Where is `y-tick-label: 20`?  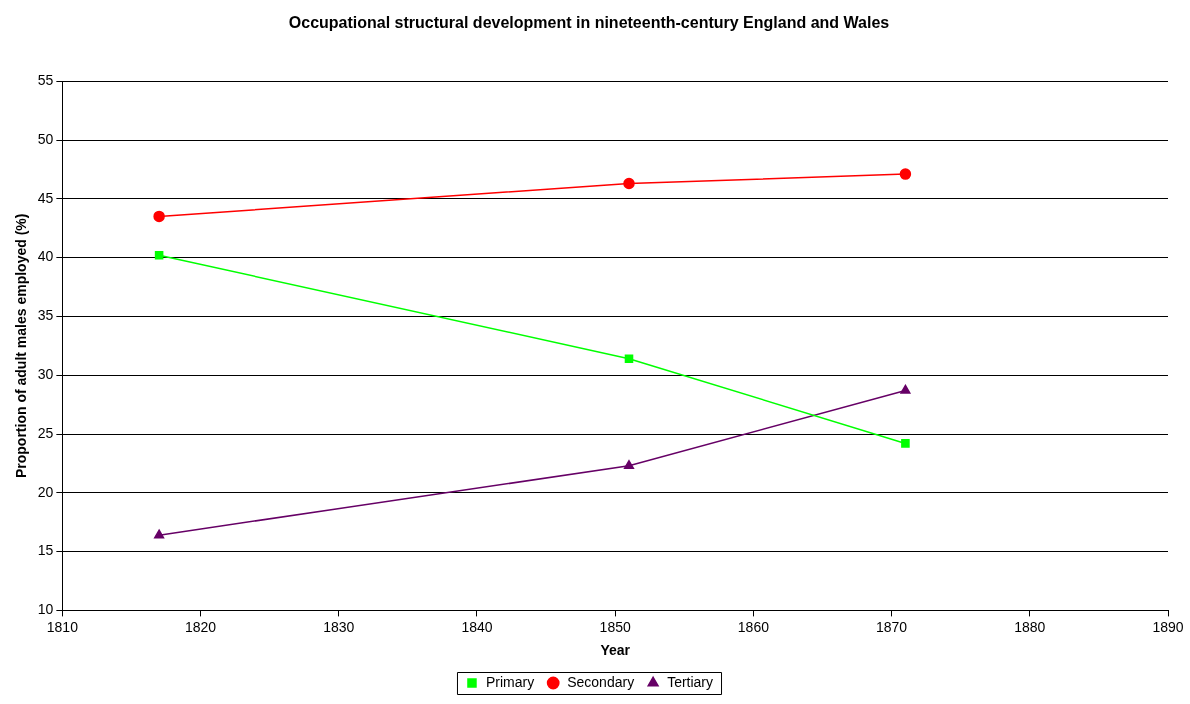
y-tick-label: 20 is located at coordinates (45, 491).